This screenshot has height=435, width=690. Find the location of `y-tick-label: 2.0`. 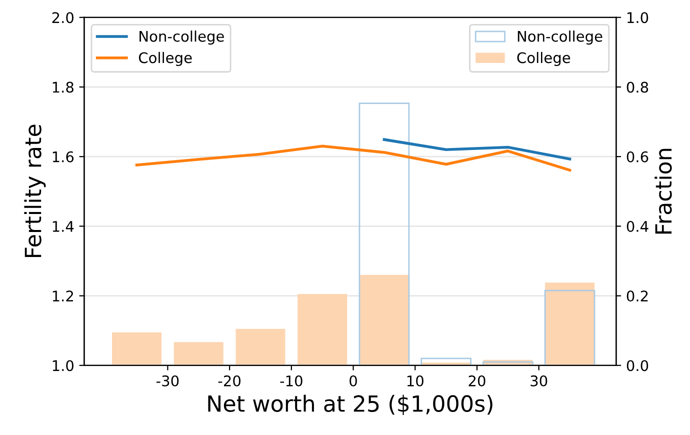

y-tick-label: 2.0 is located at coordinates (63, 18).